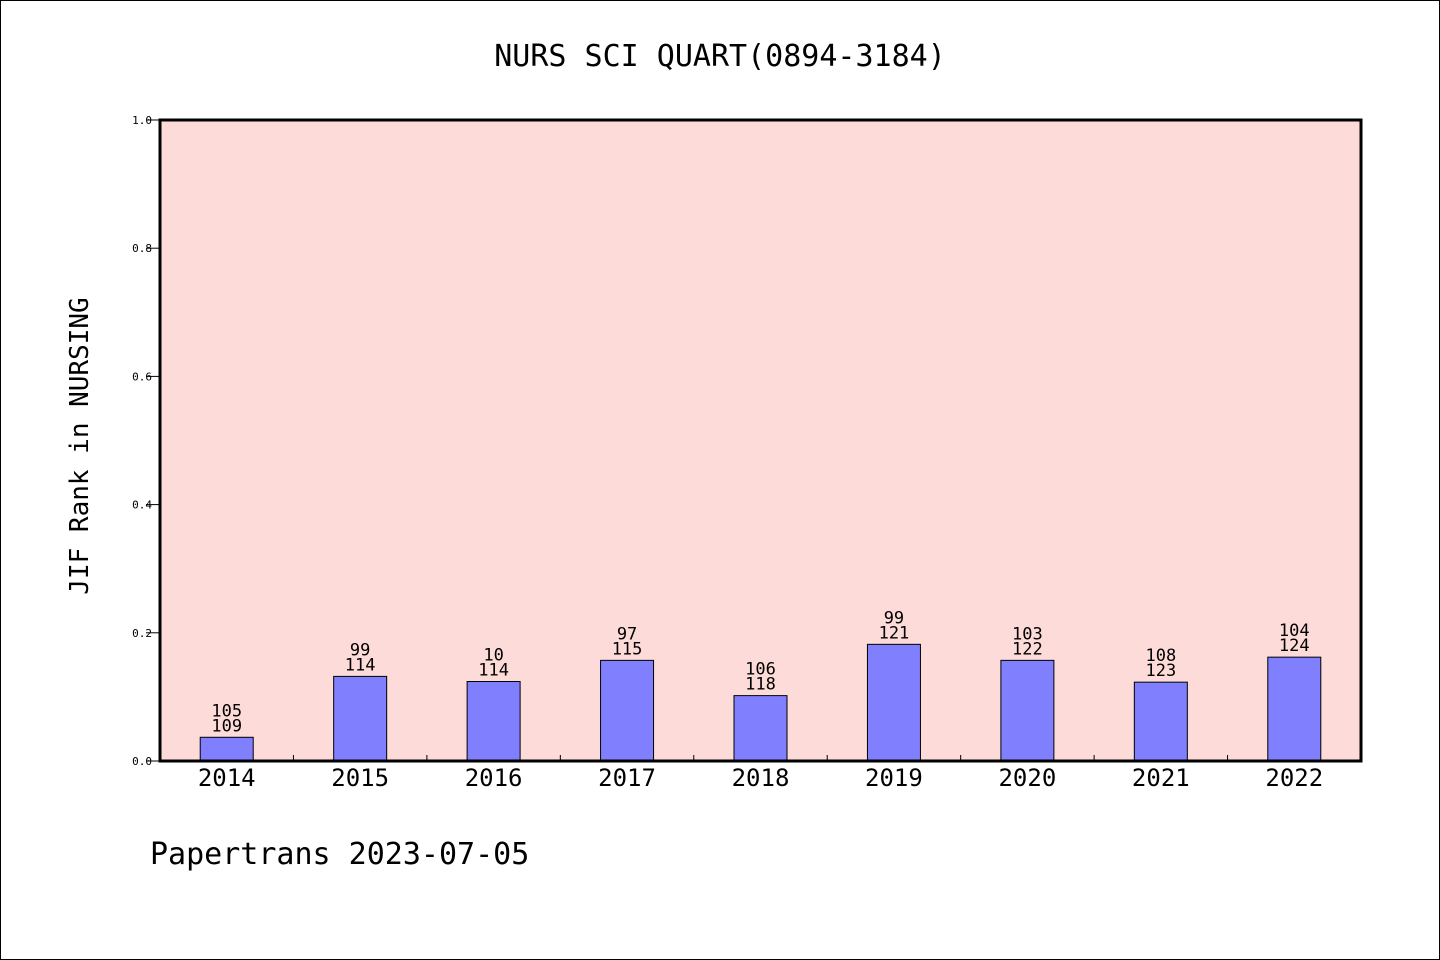 The width and height of the screenshot is (1440, 960). What do you see at coordinates (146, 441) in the screenshot?
I see `y-axis-ticks: 0.0 0.2 0.4 0.6 0.8 1.0` at bounding box center [146, 441].